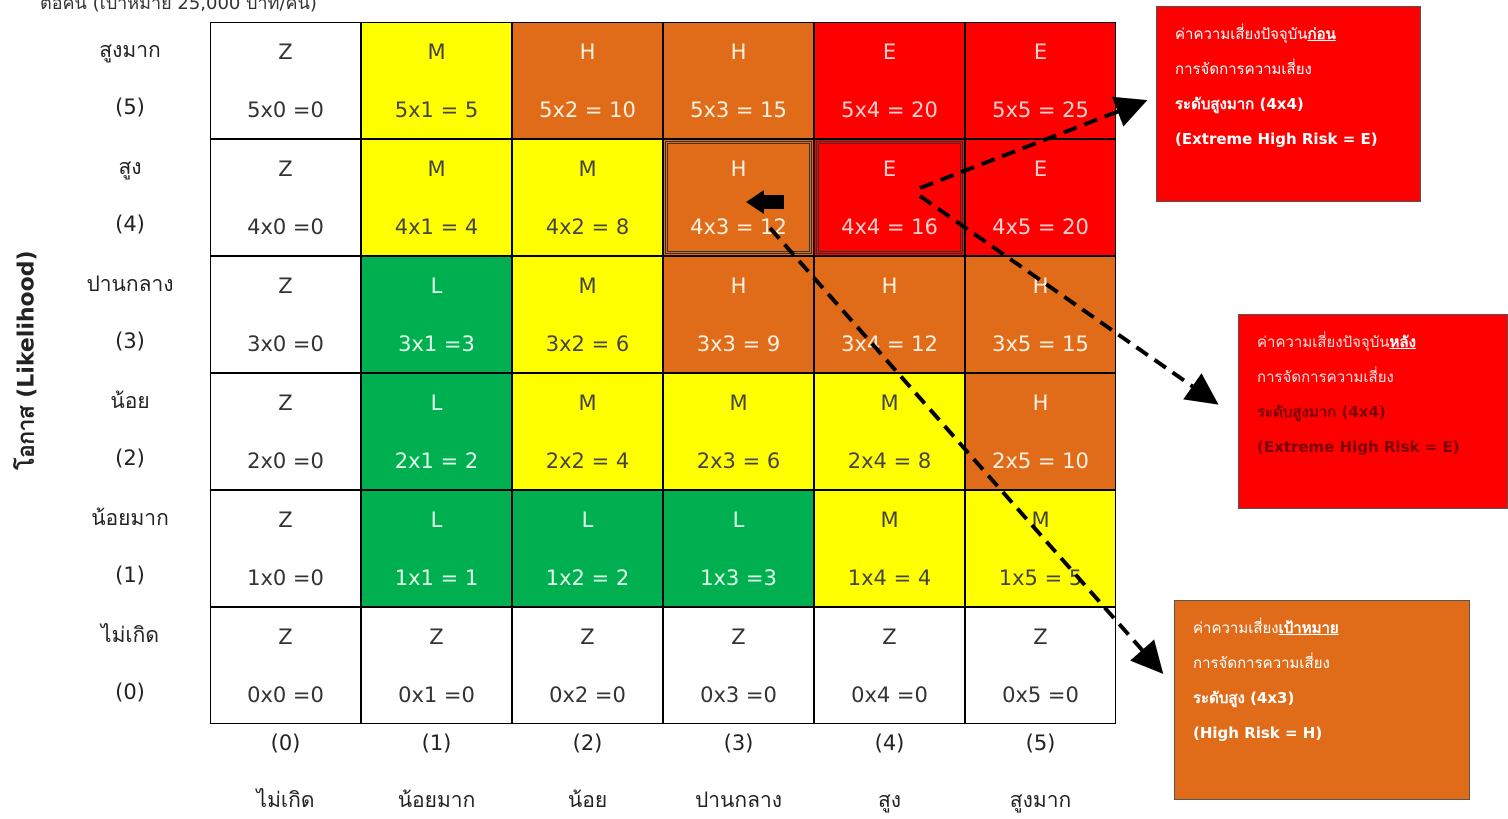  Describe the element at coordinates (285, 695) in the screenshot. I see `risk-score: 0x0 =0` at that location.